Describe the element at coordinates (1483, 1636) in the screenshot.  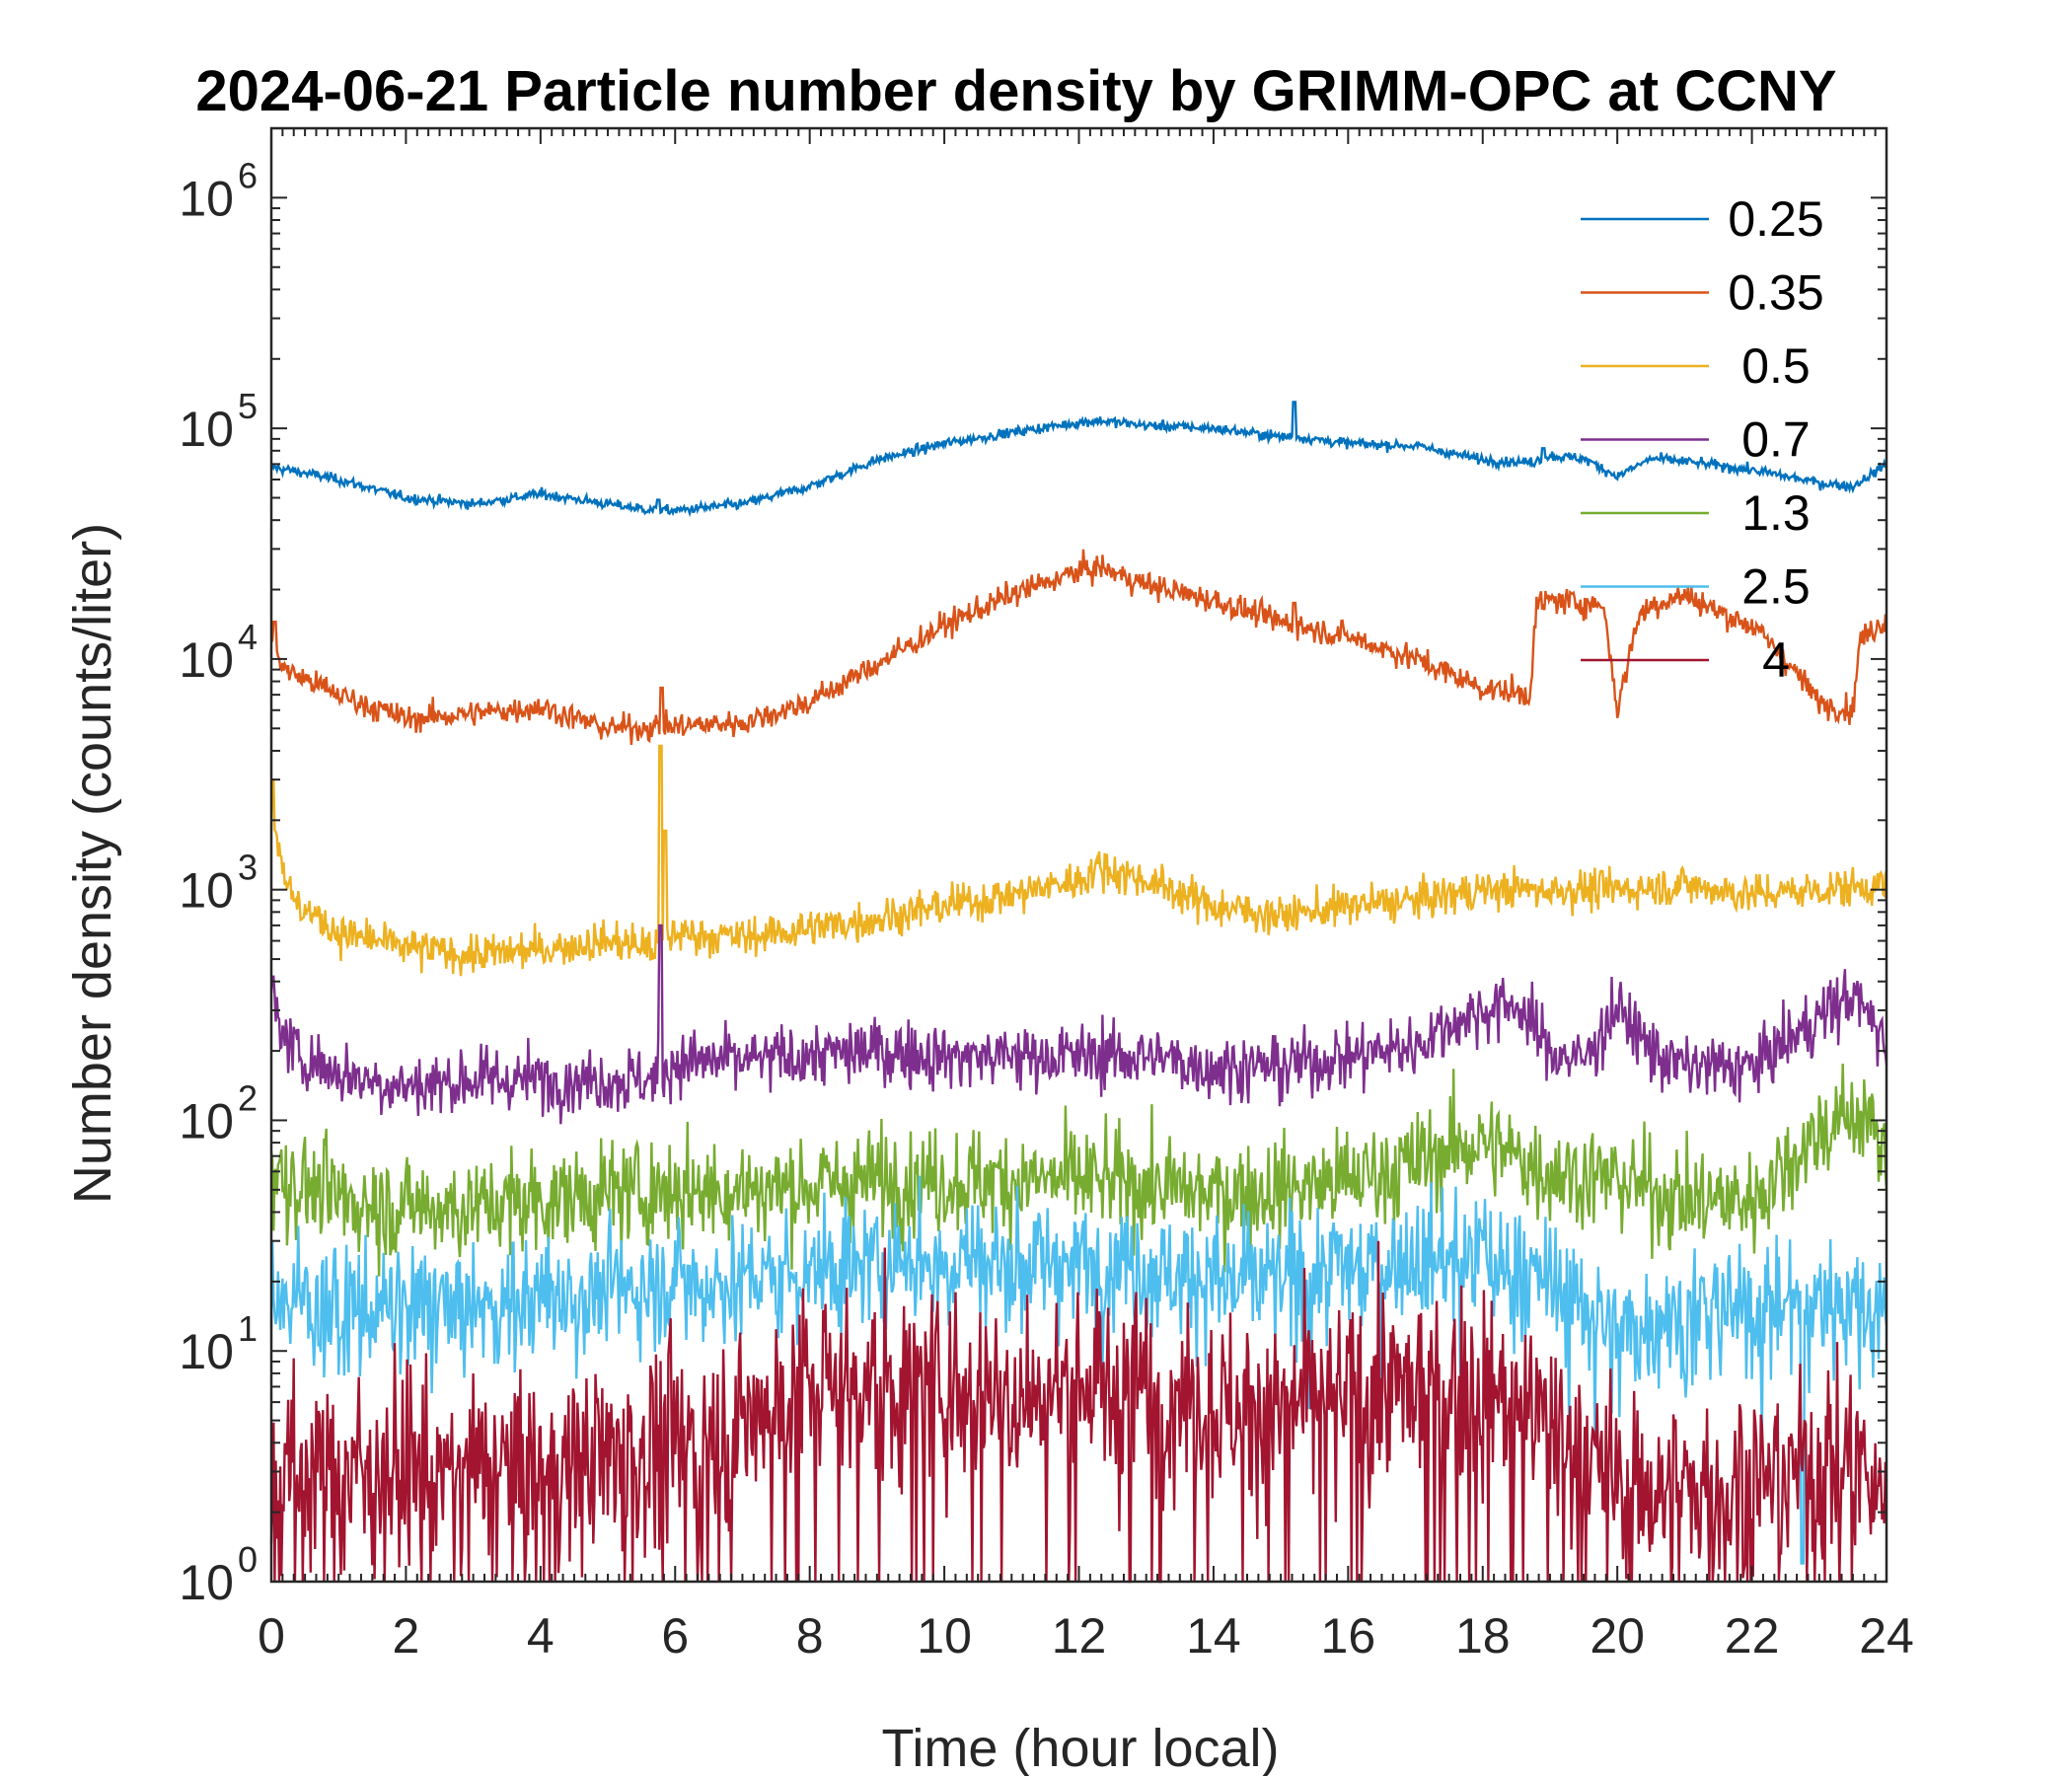
I see `x-tick-label: 18` at that location.